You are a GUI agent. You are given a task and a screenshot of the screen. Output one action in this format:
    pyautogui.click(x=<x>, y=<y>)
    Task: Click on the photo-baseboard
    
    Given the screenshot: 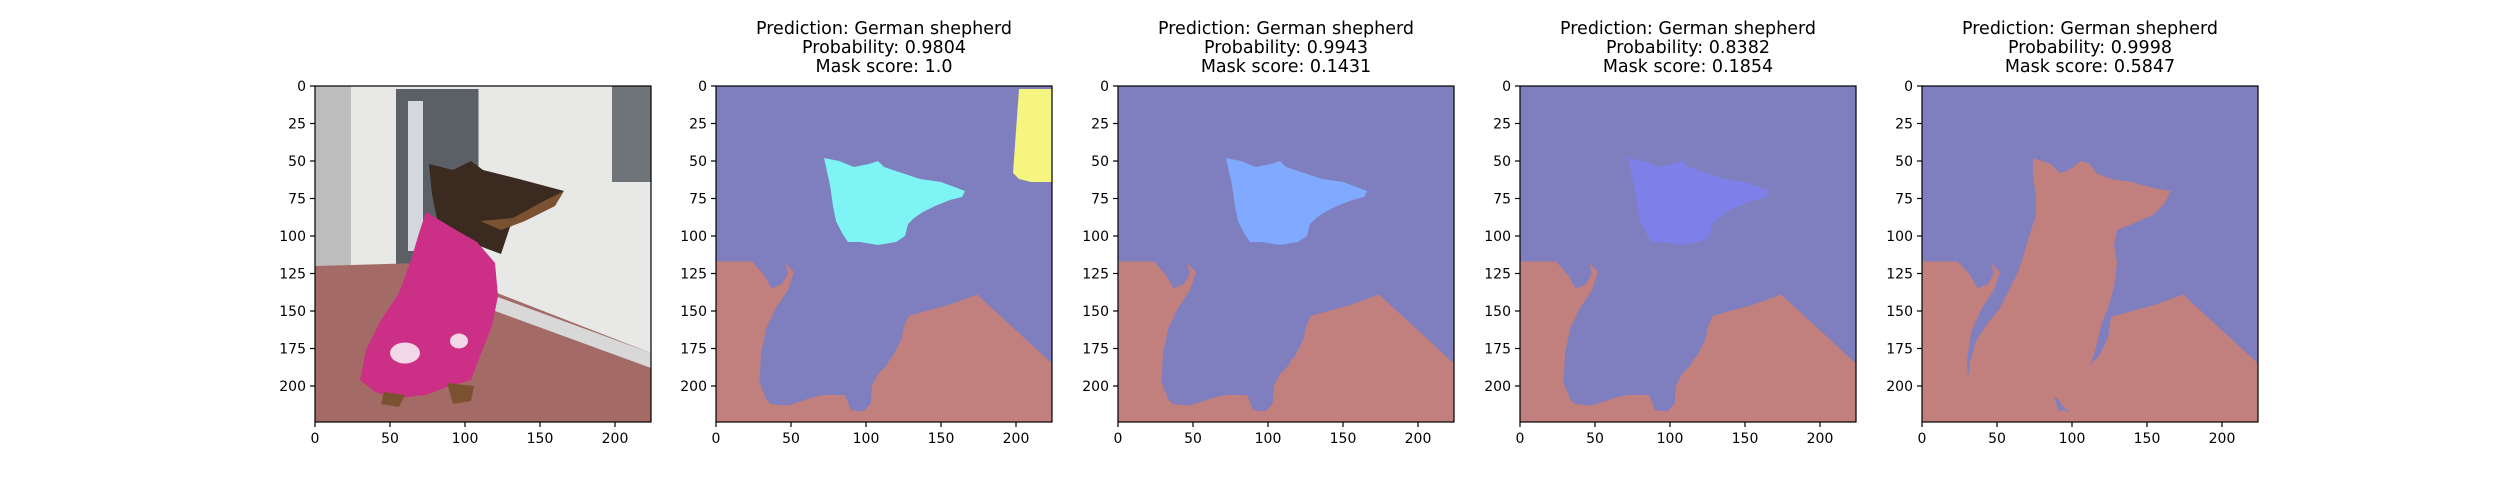 What is the action you would take?
    pyautogui.click(x=573, y=332)
    